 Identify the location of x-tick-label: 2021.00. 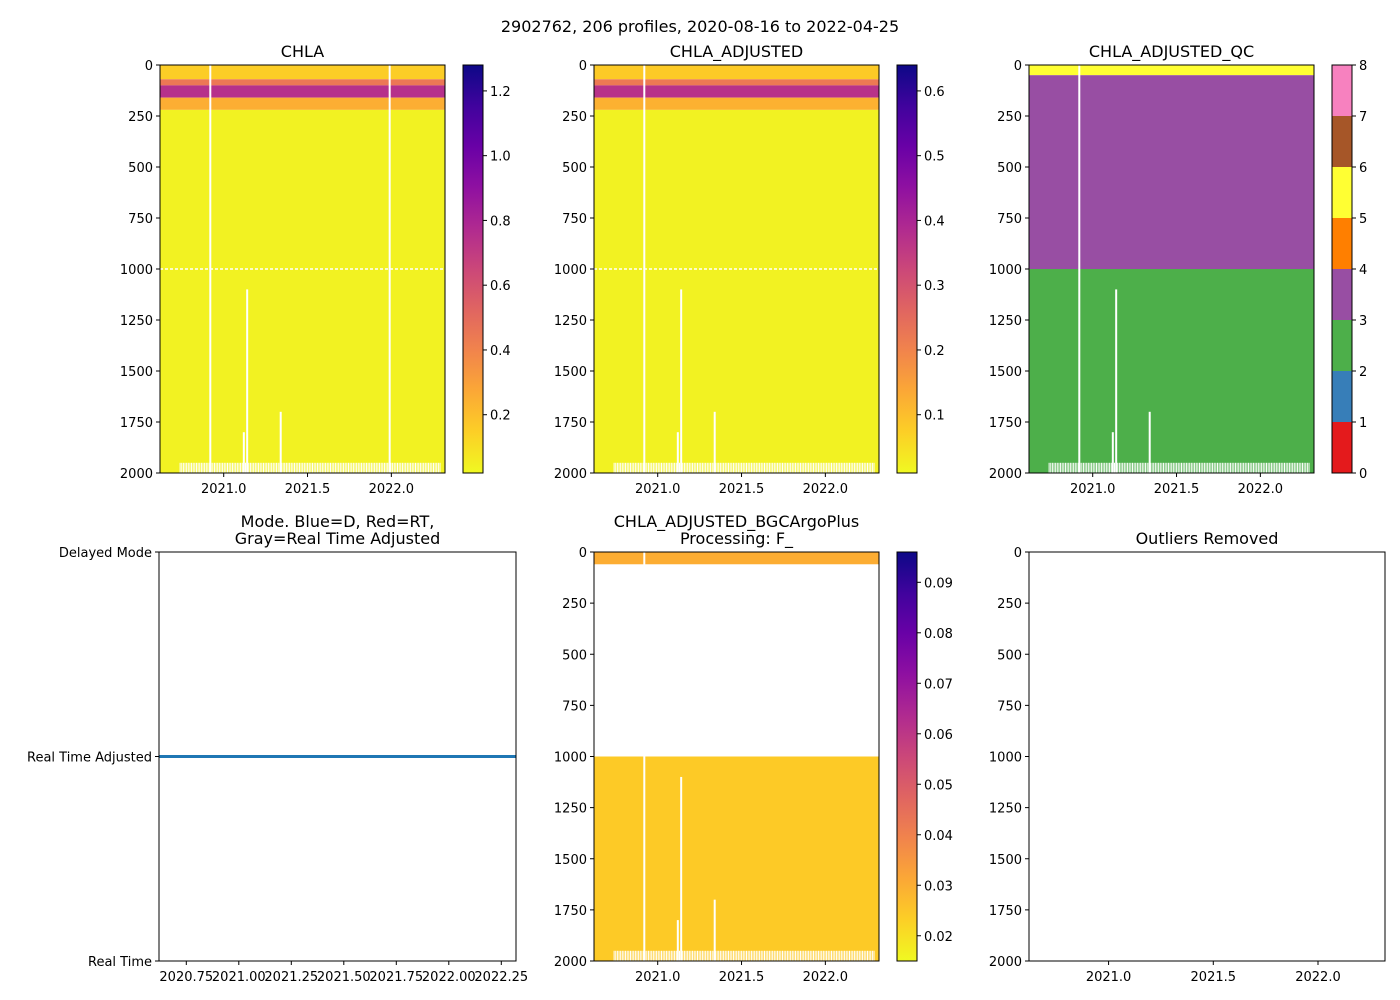
(239, 977).